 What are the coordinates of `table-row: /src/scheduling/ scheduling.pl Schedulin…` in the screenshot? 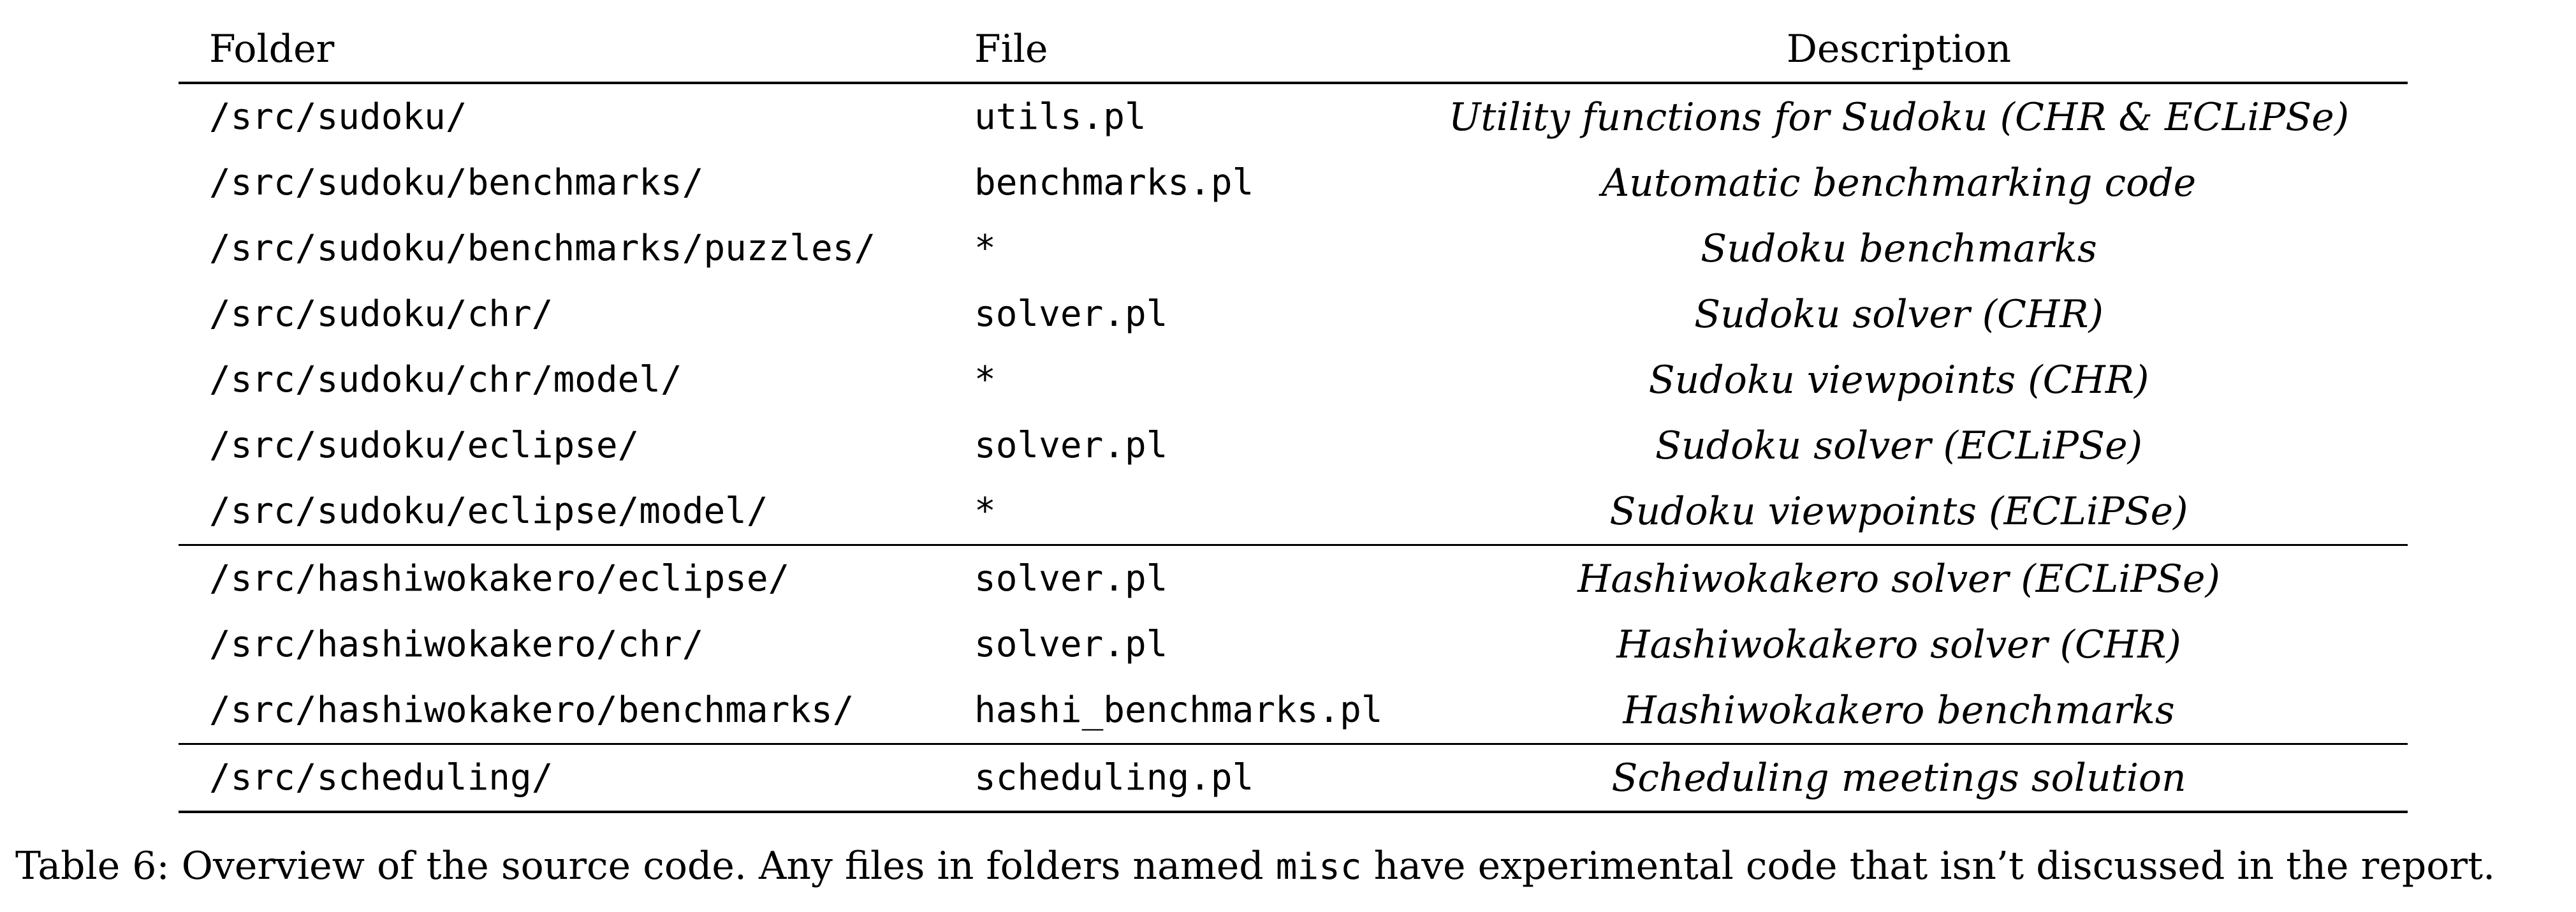 It's located at (1293, 778).